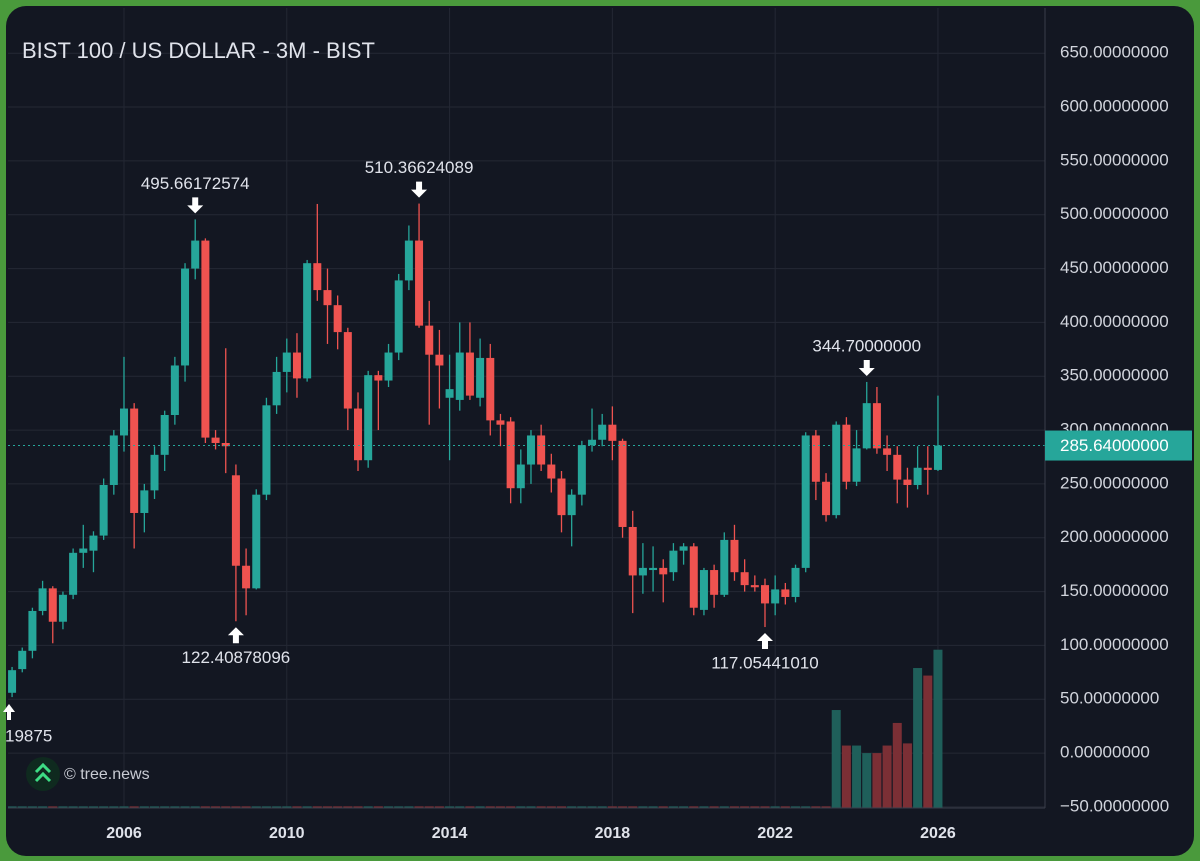 This screenshot has width=1200, height=861. Describe the element at coordinates (1114, 52) in the screenshot. I see `y-tick-label: 650.00000000` at that location.